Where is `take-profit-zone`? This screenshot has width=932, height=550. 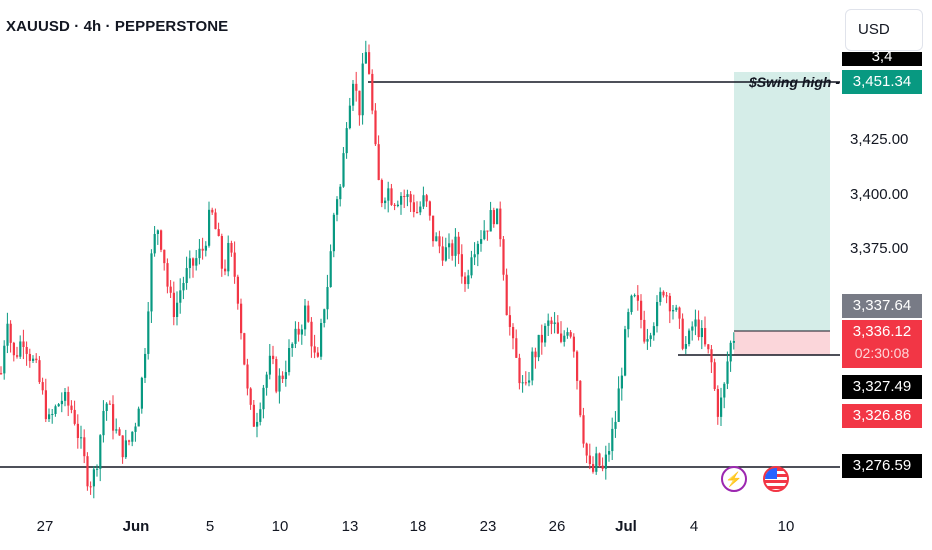 take-profit-zone is located at coordinates (782, 201).